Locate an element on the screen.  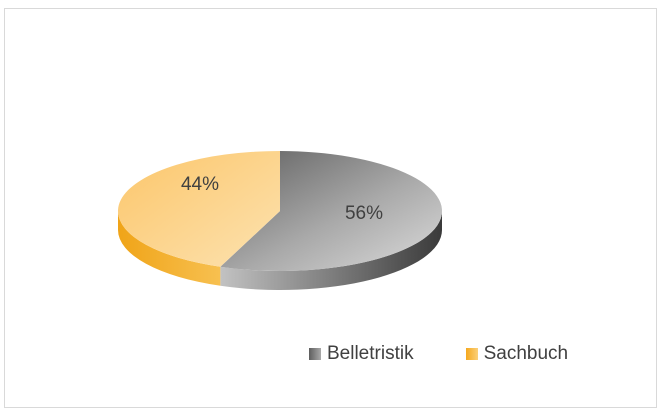
data-label-belletristik: 56% is located at coordinates (364, 213).